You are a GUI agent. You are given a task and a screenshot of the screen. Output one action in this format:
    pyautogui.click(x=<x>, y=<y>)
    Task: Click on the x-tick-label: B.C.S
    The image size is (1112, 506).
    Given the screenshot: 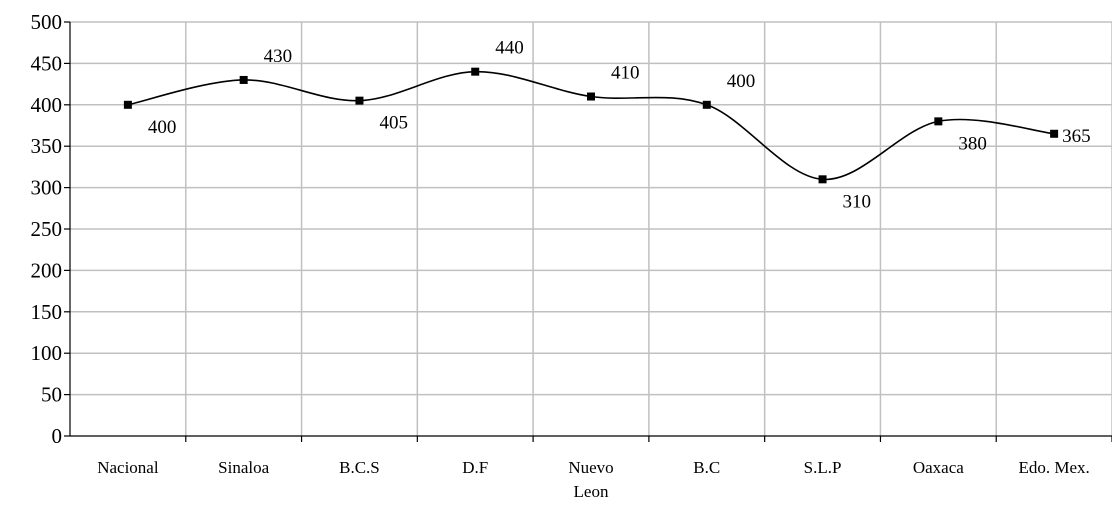 What is the action you would take?
    pyautogui.click(x=359, y=467)
    